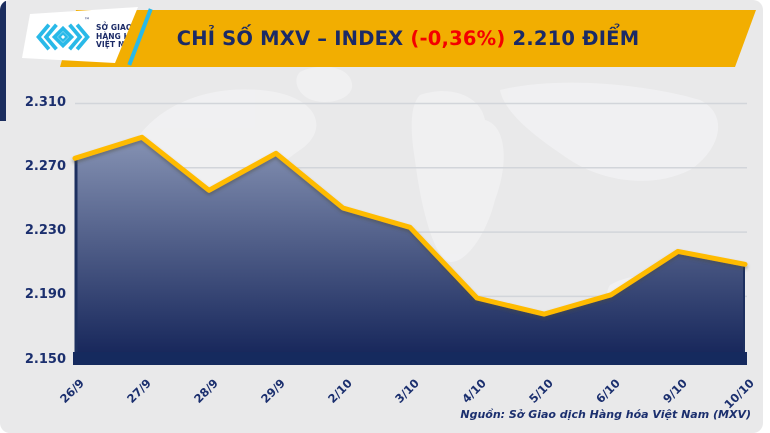 This screenshot has width=770, height=433. I want to click on y-axis-label: 2.150, so click(45, 359).